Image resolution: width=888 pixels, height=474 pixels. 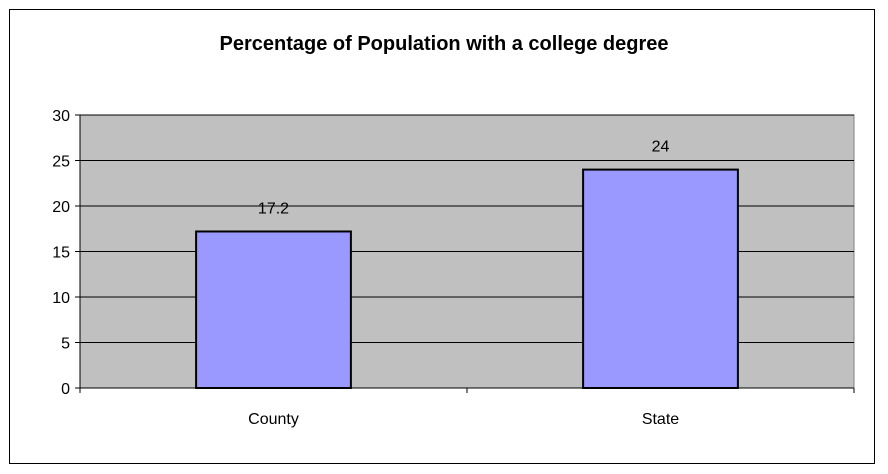 What do you see at coordinates (65, 344) in the screenshot?
I see `y-tick-label: 5` at bounding box center [65, 344].